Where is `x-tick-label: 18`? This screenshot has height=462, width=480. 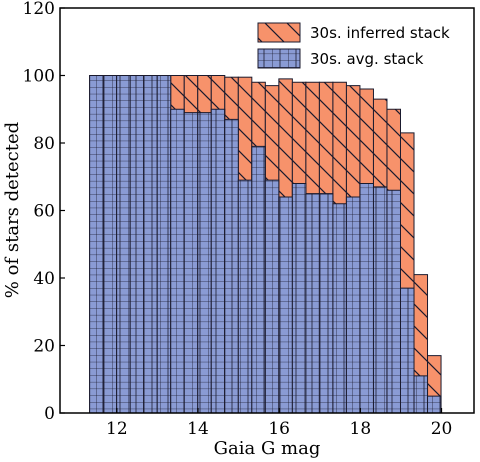 x-tick-label: 18 is located at coordinates (361, 429).